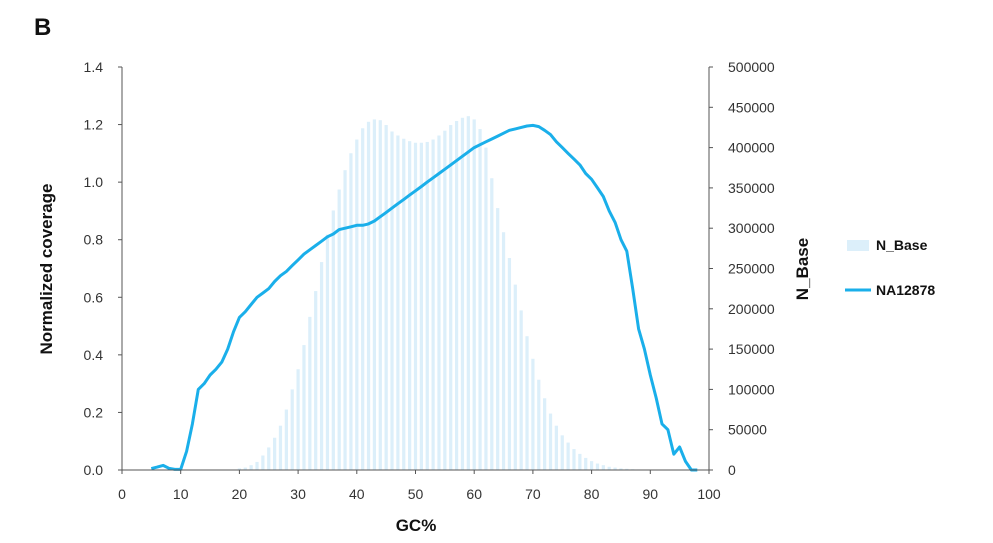  I want to click on x-tick-label: 90, so click(651, 494).